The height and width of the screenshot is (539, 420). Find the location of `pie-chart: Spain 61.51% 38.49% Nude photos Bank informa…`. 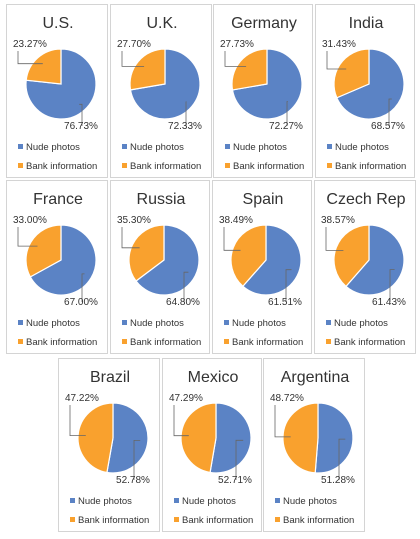

pie-chart: Spain 61.51% 38.49% Nude photos Bank informa… is located at coordinates (261, 269).